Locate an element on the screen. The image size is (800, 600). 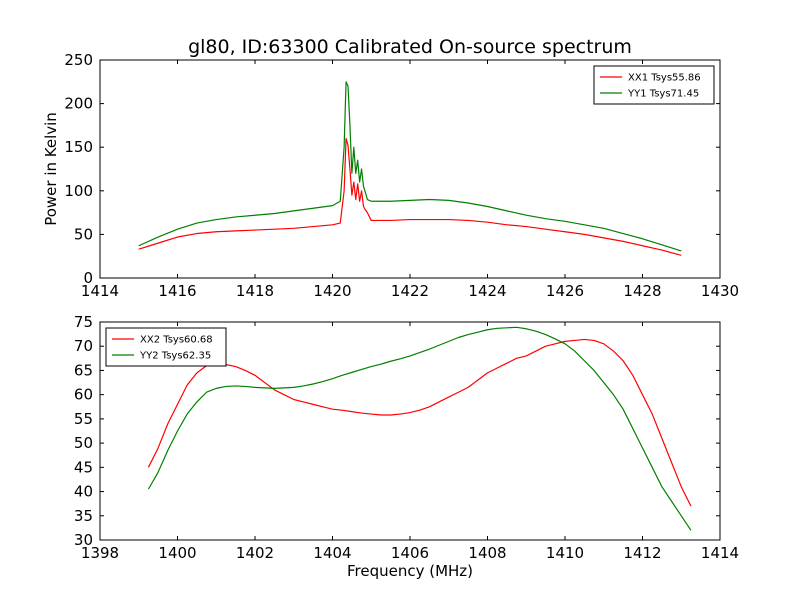
y-tick-label: 30 is located at coordinates (83, 540).